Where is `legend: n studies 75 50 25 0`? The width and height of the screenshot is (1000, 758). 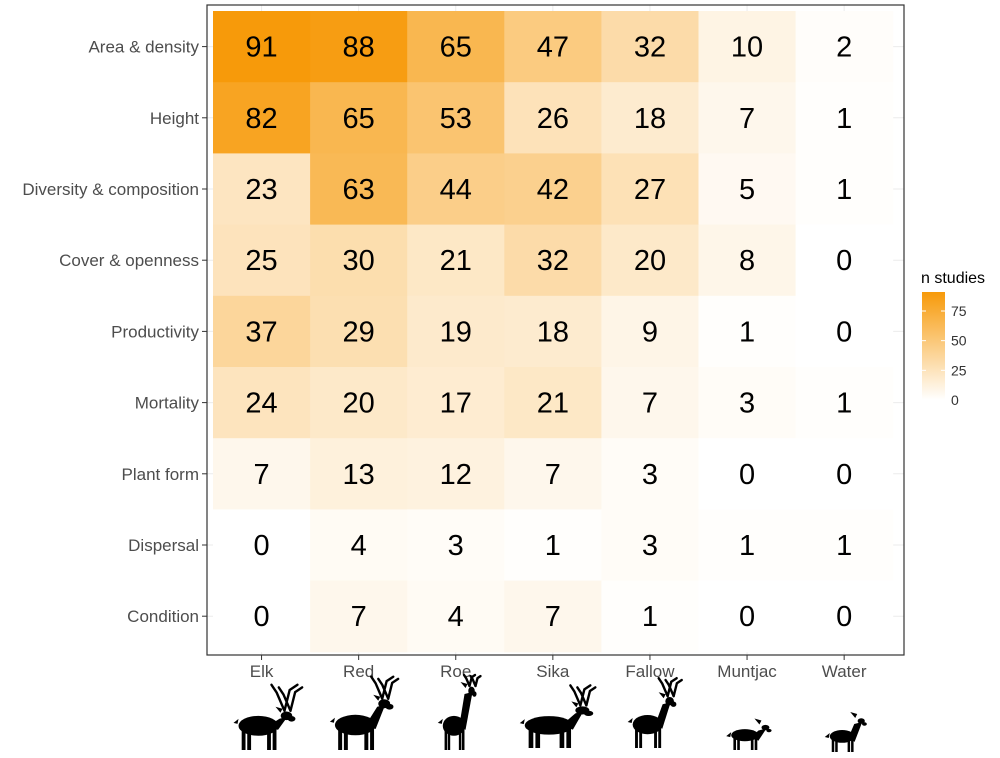
legend: n studies 75 50 25 0 is located at coordinates (953, 339).